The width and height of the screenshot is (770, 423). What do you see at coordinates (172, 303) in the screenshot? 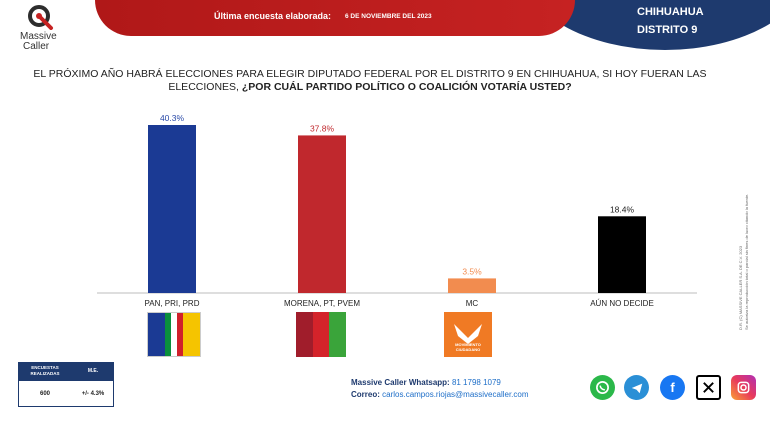
I see `category-label-0: PAN, PRI, PRD` at bounding box center [172, 303].